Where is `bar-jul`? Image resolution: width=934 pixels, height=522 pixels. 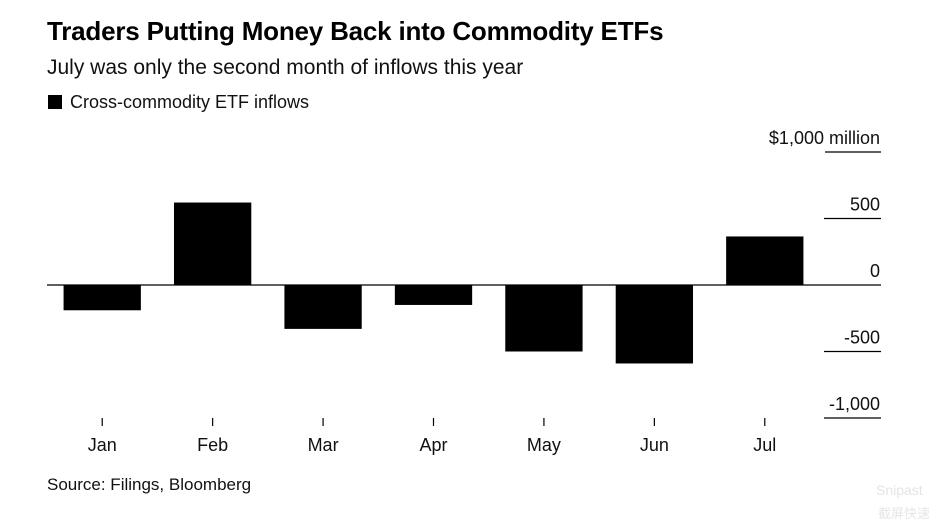 bar-jul is located at coordinates (765, 260).